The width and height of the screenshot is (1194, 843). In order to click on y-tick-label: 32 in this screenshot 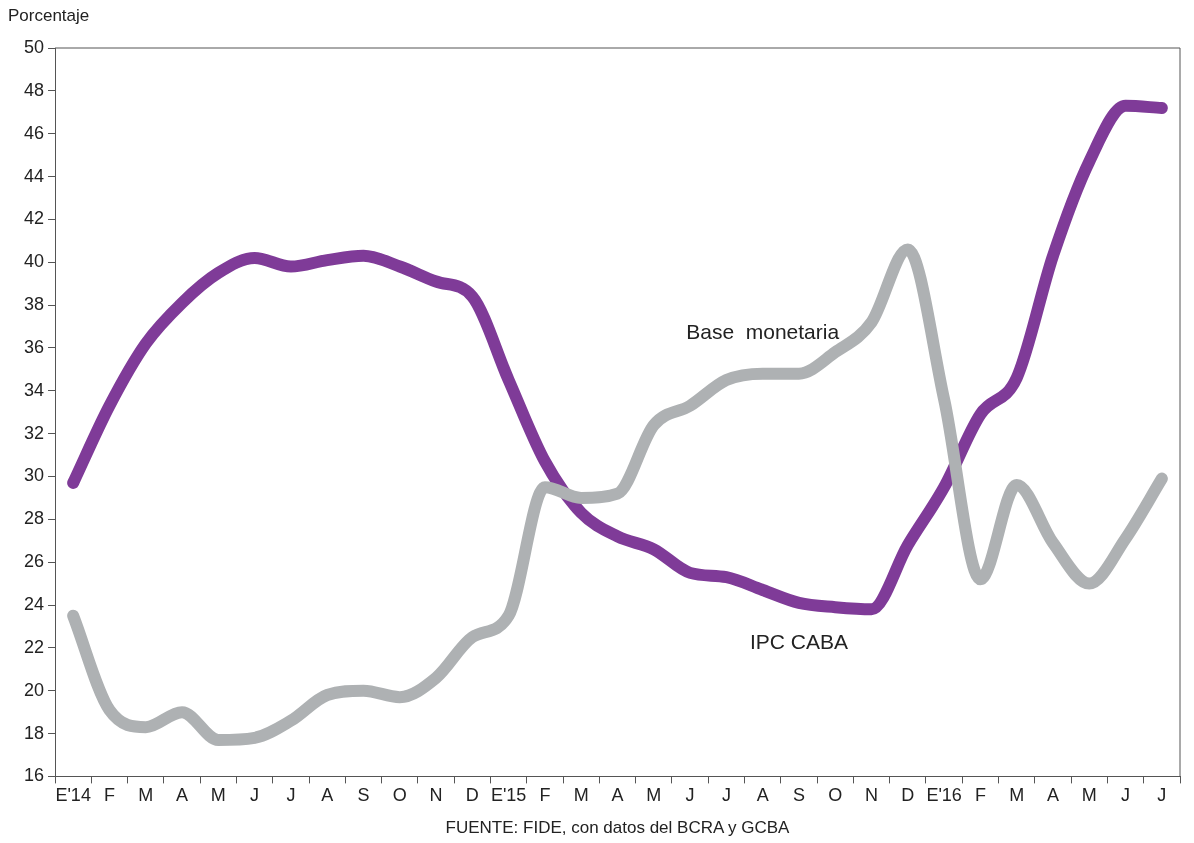, I will do `click(34, 432)`.